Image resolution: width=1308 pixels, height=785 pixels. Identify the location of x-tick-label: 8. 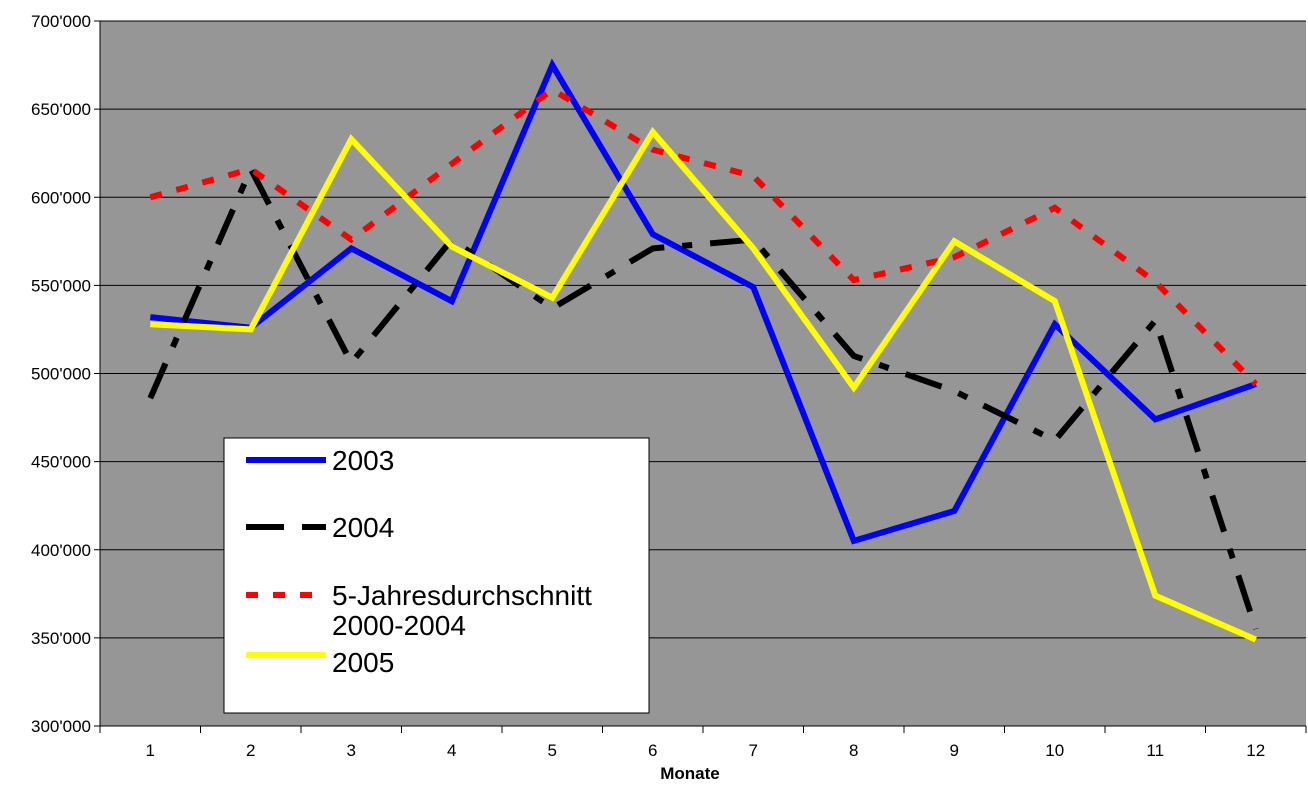
(853, 750).